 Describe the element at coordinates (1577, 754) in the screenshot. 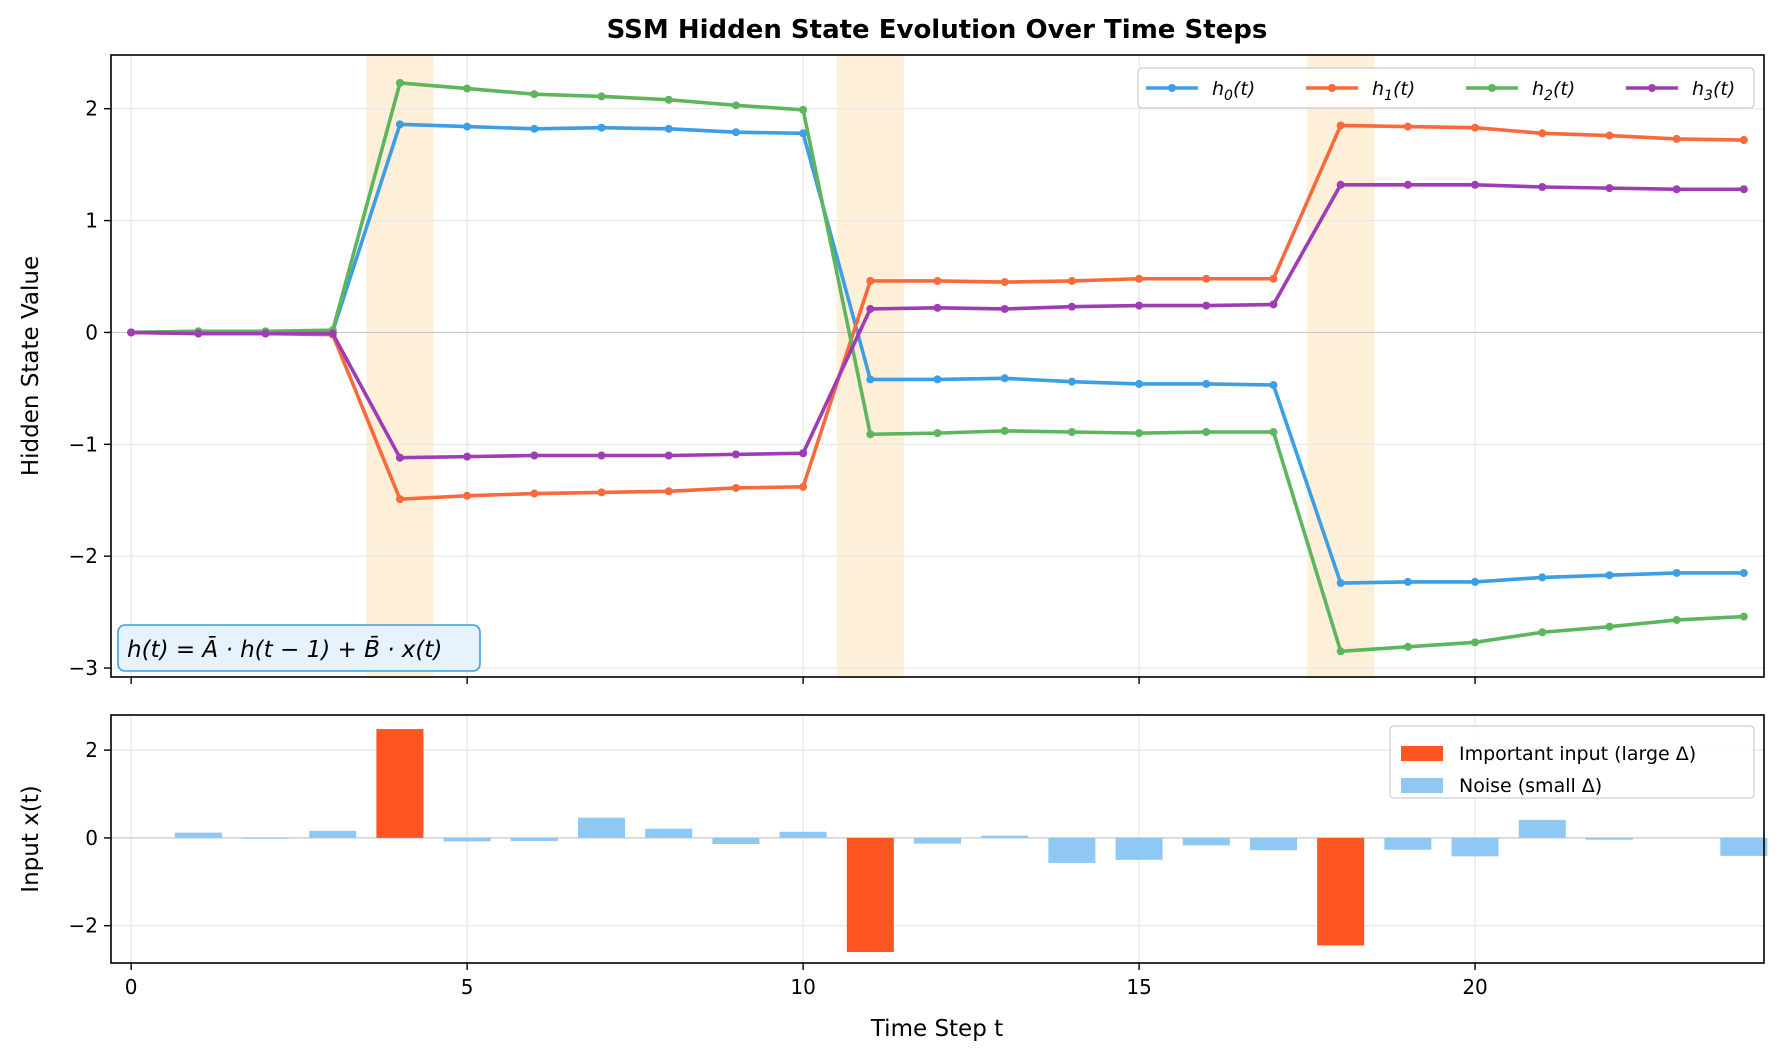

I see `legend-label: Important input (large Δ)` at that location.